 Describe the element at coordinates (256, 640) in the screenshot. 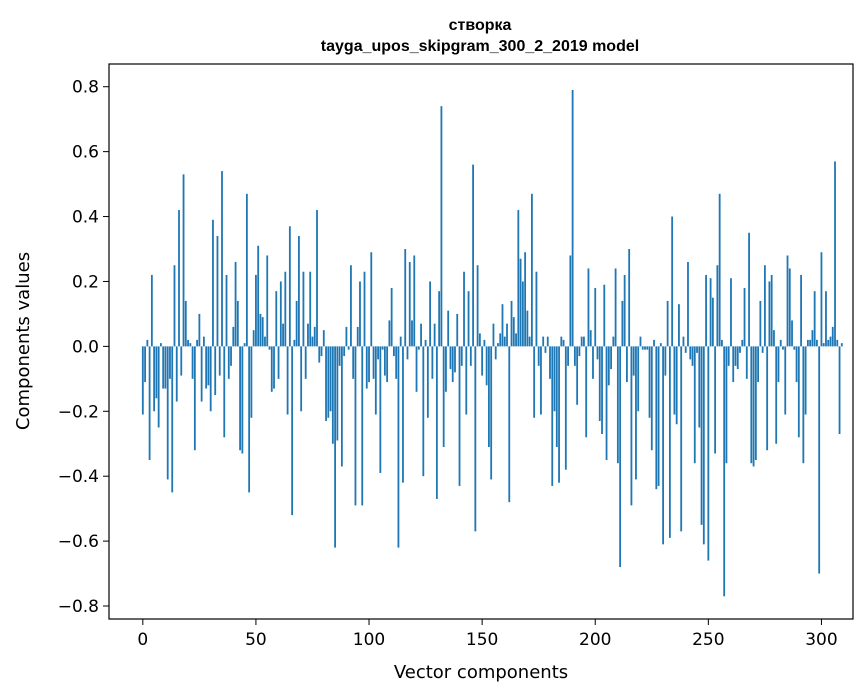

I see `x-tick-label: 50` at that location.